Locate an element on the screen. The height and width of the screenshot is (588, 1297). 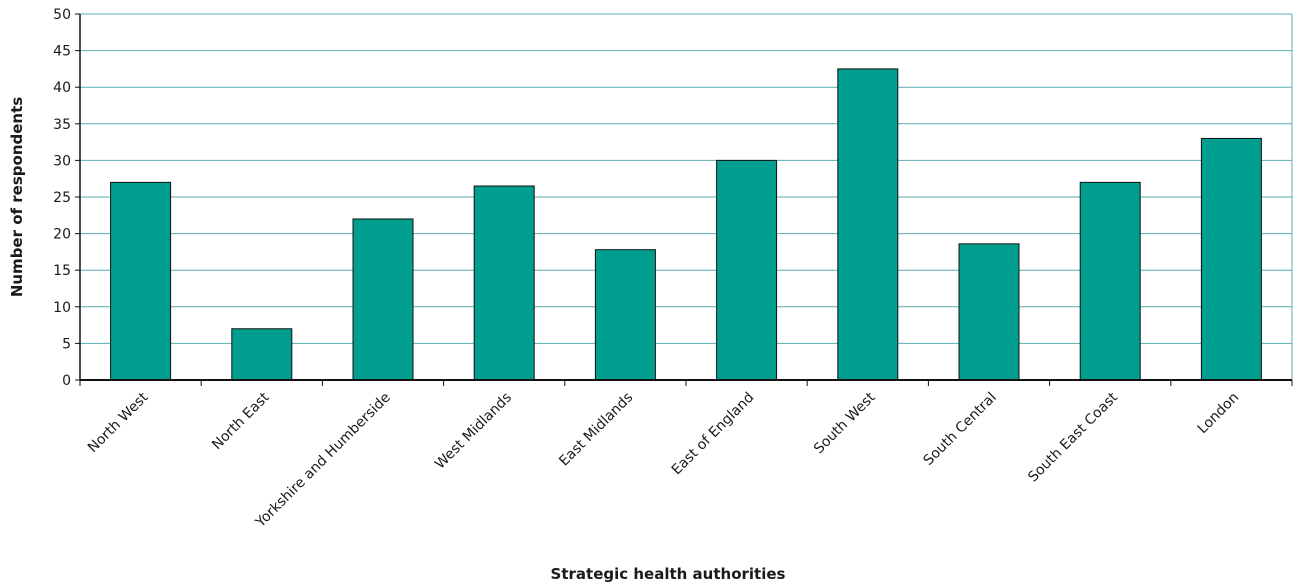
y-tick-label: 45 is located at coordinates (62, 52).